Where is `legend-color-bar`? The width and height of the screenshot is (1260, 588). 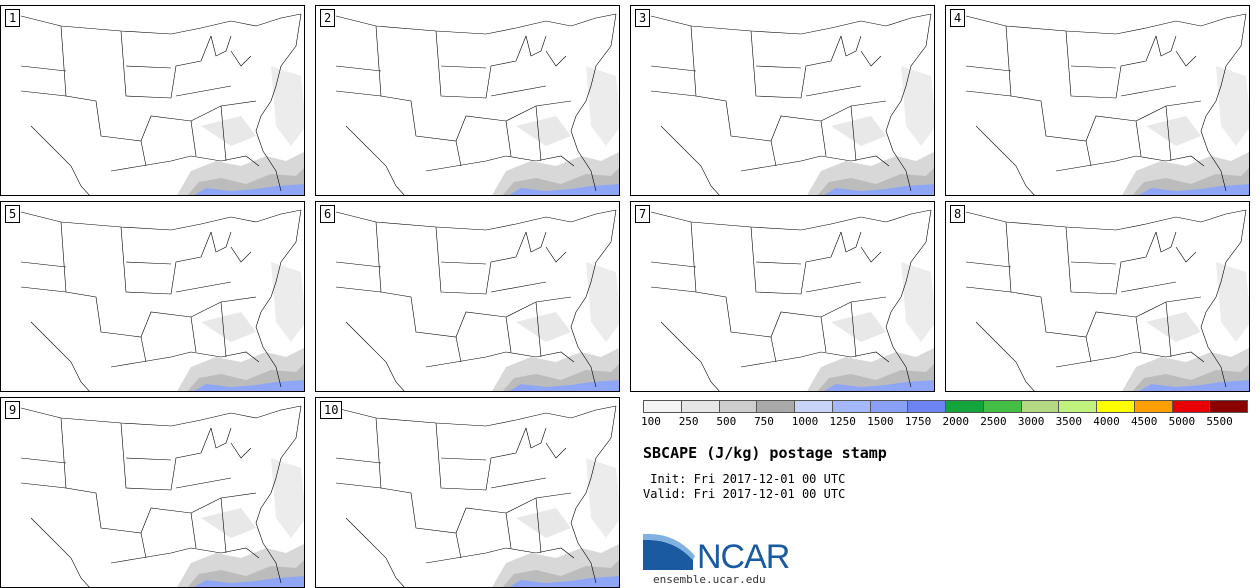 legend-color-bar is located at coordinates (945, 406).